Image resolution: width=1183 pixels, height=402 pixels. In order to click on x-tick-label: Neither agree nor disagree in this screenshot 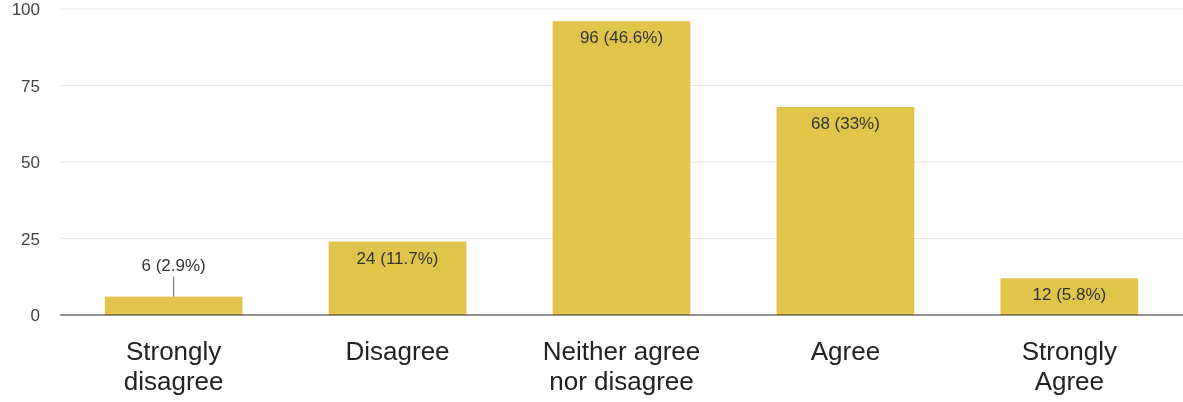, I will do `click(621, 366)`.